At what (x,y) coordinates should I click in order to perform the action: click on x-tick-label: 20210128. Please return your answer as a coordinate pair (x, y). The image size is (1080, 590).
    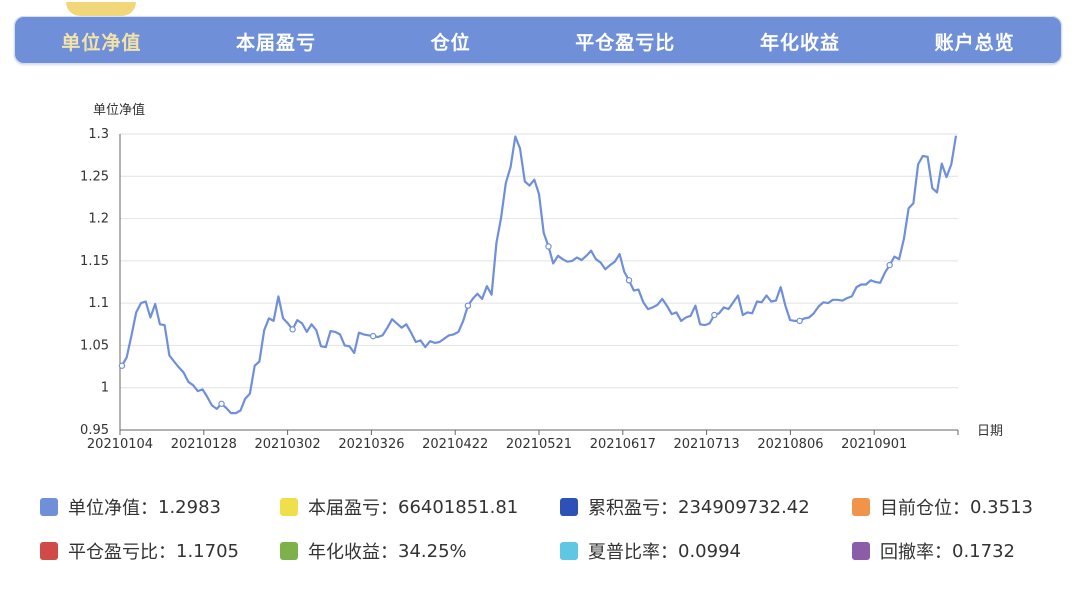
    Looking at the image, I should click on (204, 444).